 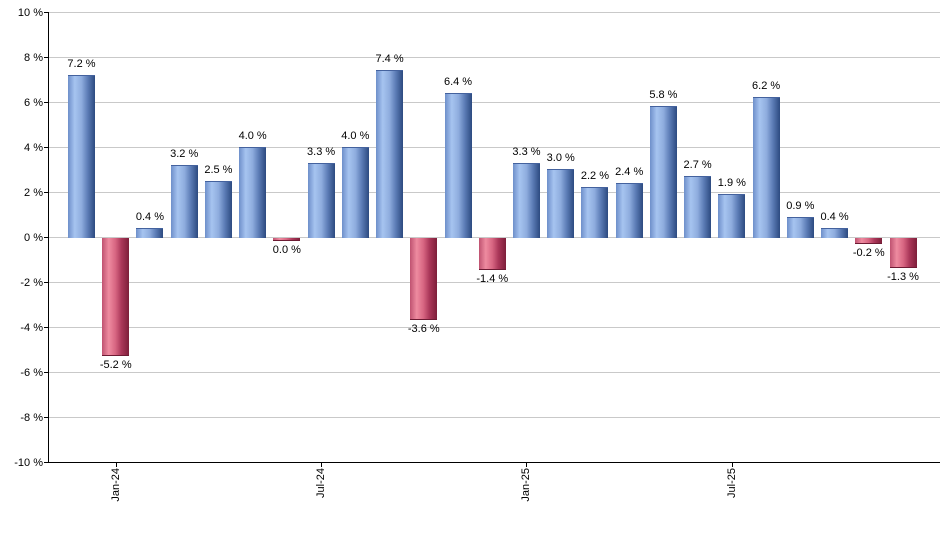 I want to click on y-axis-tick-label: 4 %, so click(x=33, y=147).